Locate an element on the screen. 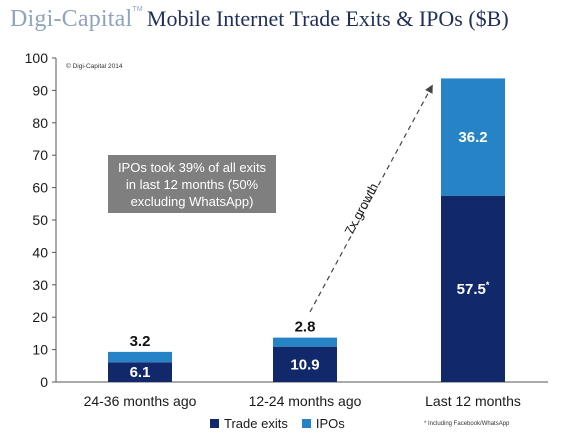  legend-item-trade-exits: Trade exits is located at coordinates (249, 423).